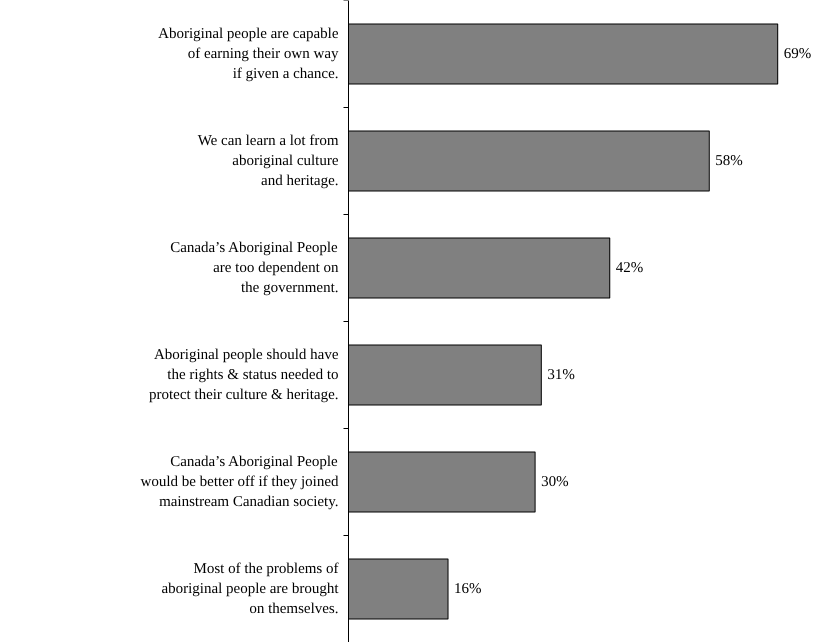 This screenshot has width=833, height=642. Describe the element at coordinates (555, 482) in the screenshot. I see `data-label: 30%` at that location.